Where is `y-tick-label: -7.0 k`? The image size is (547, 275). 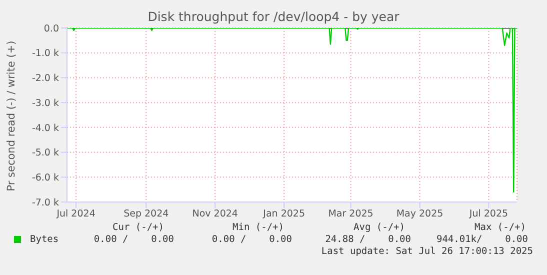 y-tick-label: -7.0 k is located at coordinates (46, 202).